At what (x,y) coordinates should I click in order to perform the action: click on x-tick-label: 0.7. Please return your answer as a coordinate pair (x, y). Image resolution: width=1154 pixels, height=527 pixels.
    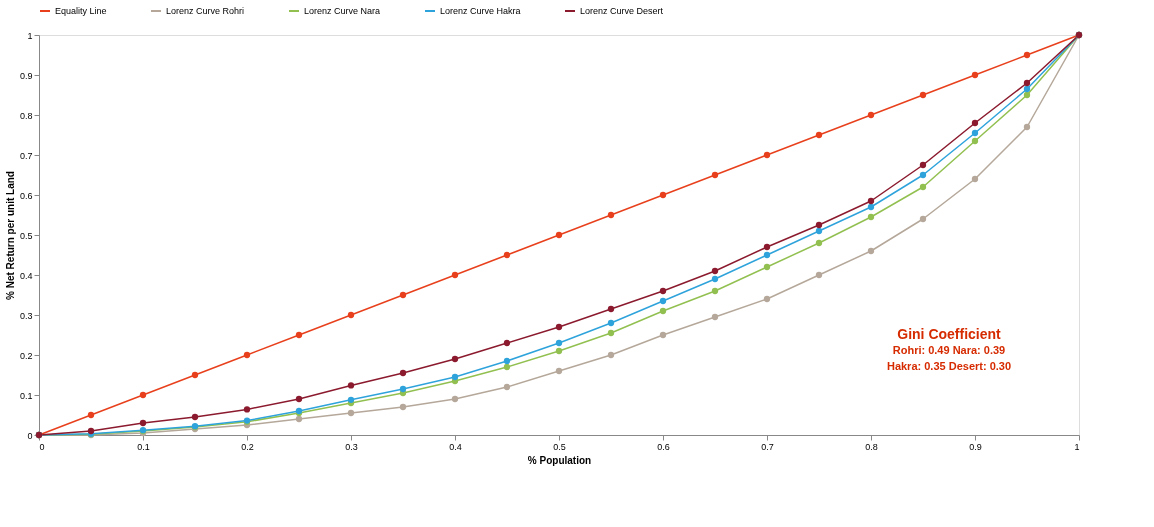
    Looking at the image, I should click on (767, 446).